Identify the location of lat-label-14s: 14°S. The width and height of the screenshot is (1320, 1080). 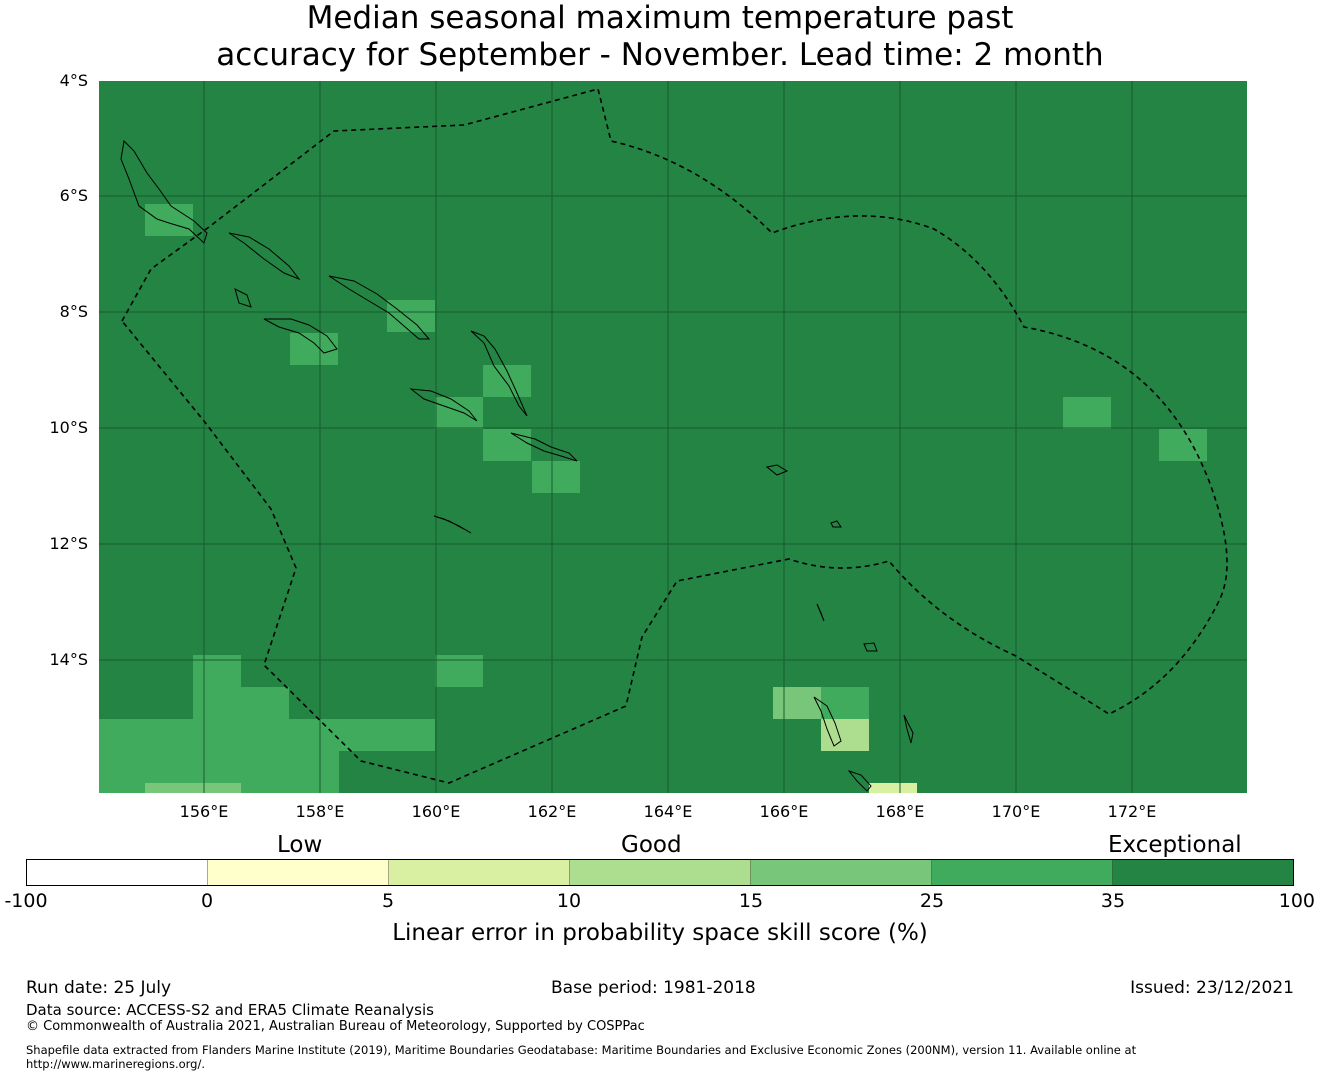
(68, 659).